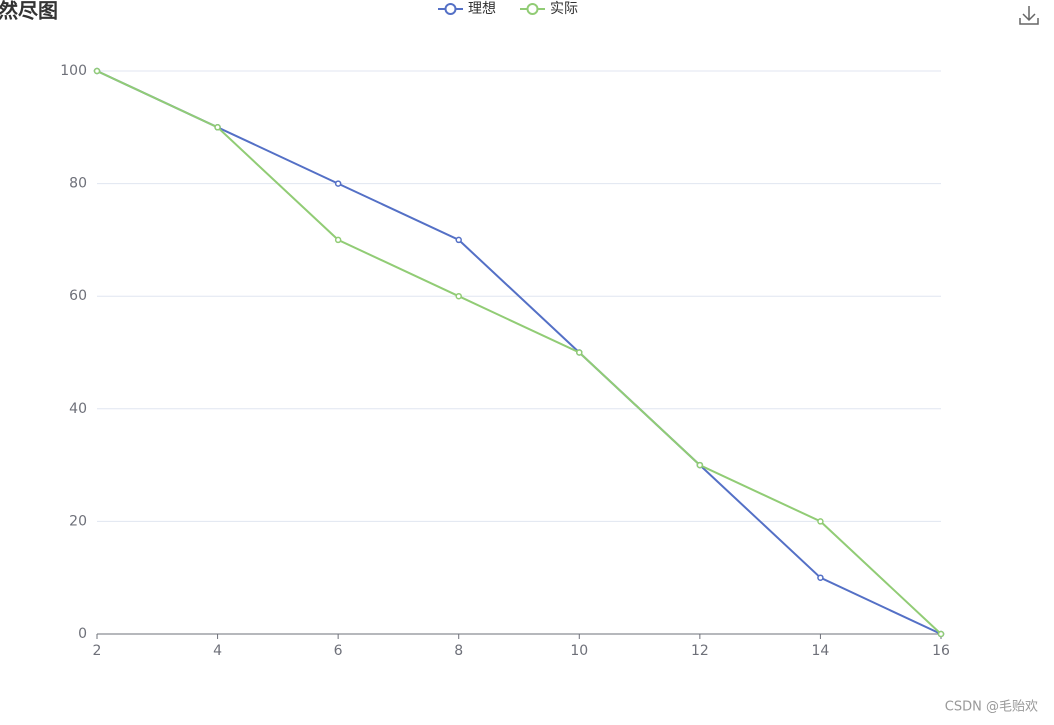 The width and height of the screenshot is (1054, 725). Describe the element at coordinates (29, 11) in the screenshot. I see `chart-title: 然尽图` at that location.